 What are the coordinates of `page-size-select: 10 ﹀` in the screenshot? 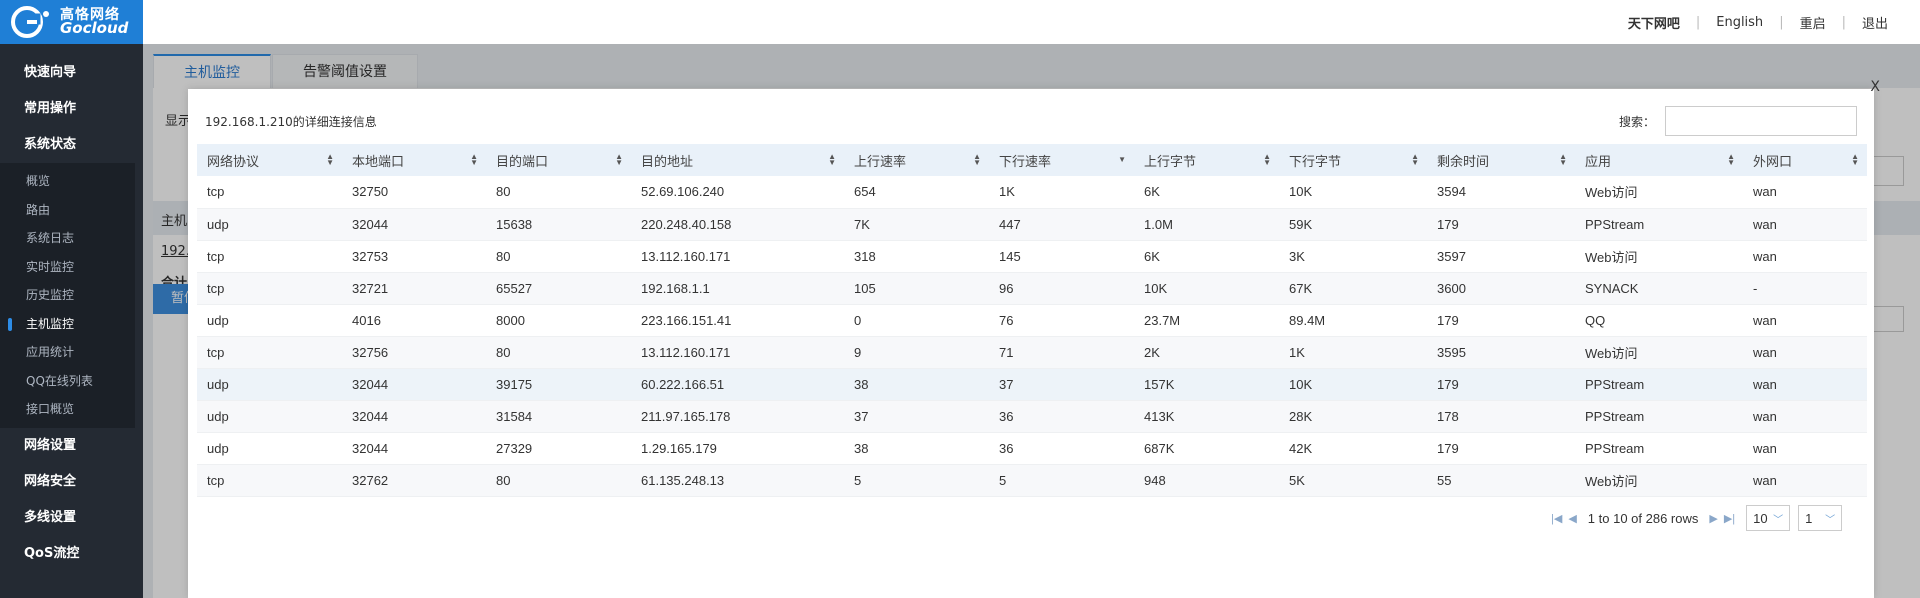 It's located at (1768, 518).